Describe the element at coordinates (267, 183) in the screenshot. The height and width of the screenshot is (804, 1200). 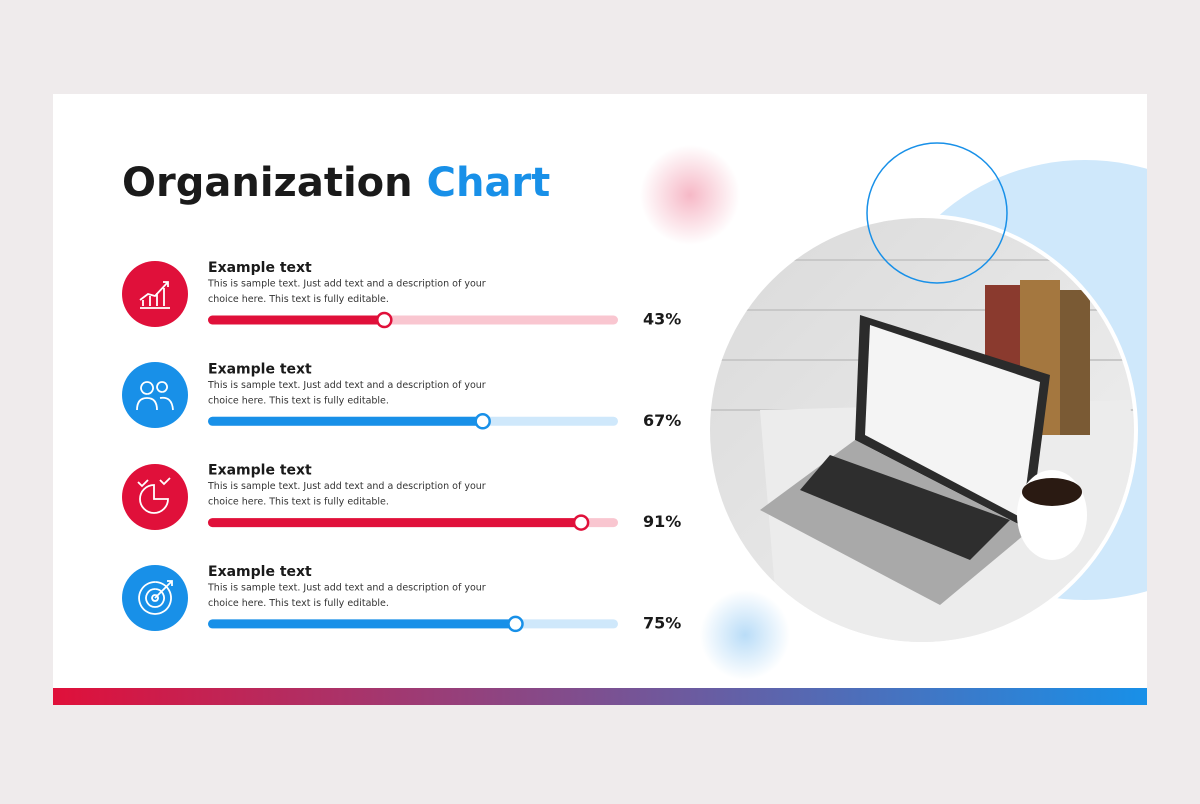
I see `title-dark: Organization` at that location.